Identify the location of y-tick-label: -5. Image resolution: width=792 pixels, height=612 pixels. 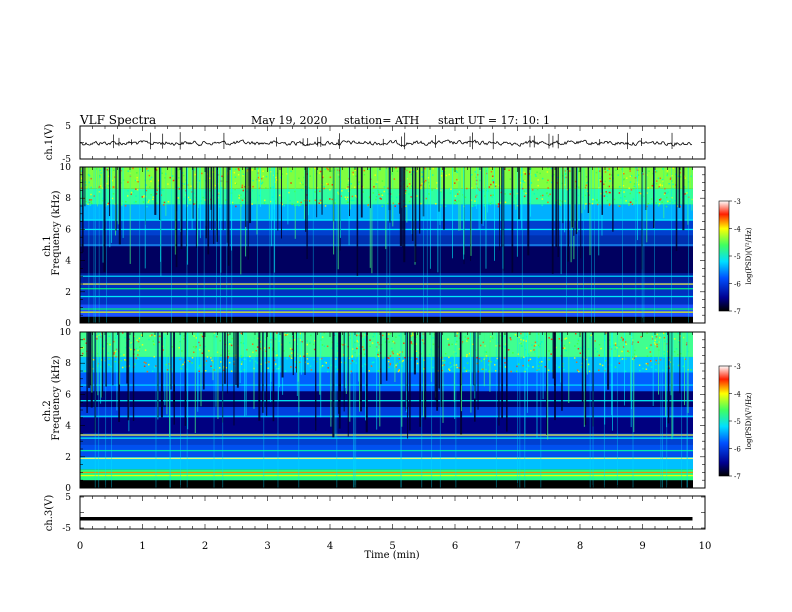
(66, 529).